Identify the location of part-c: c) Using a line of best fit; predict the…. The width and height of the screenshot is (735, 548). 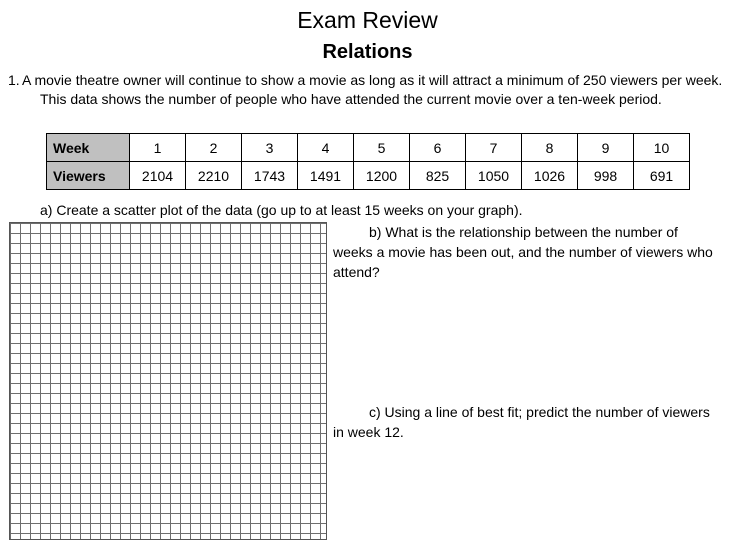
(525, 422).